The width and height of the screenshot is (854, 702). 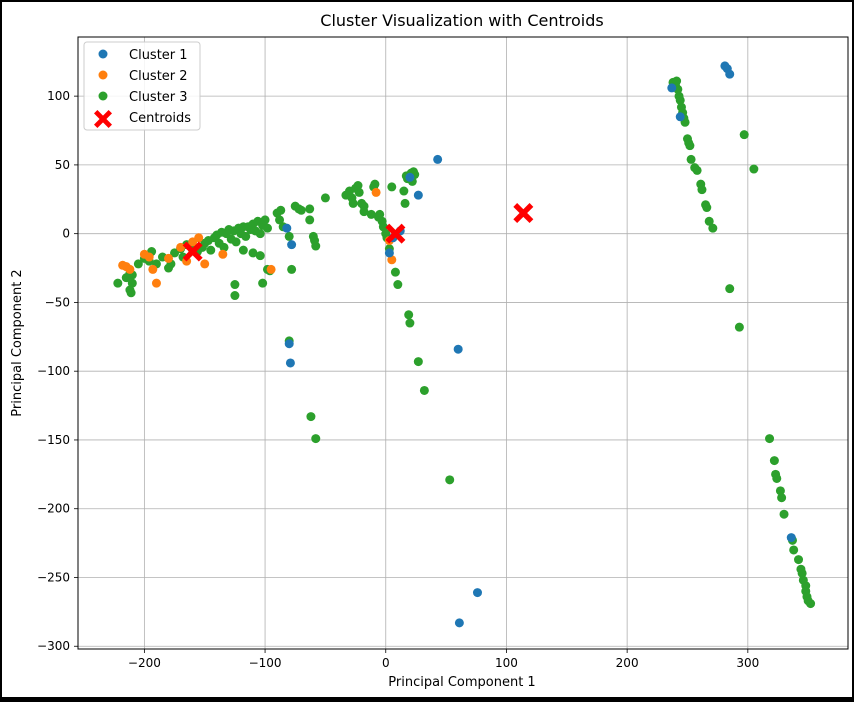 I want to click on legend-centroid-marker, so click(x=103, y=119).